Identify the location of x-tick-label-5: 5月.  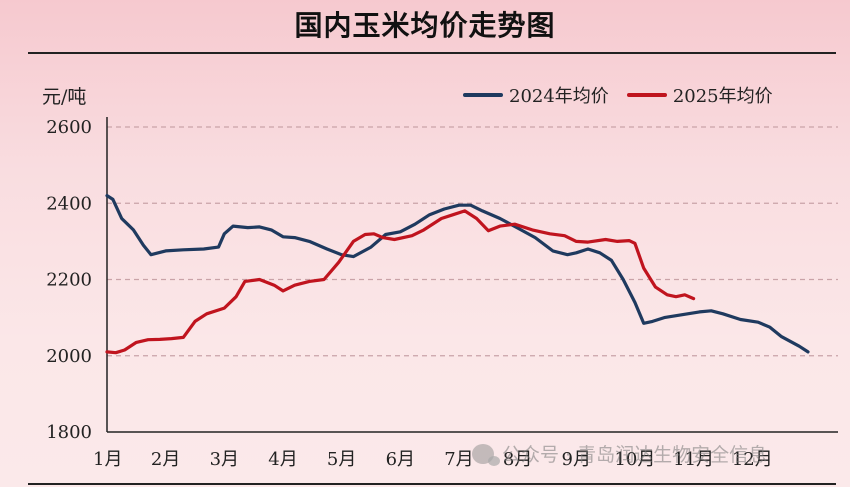
(341, 459).